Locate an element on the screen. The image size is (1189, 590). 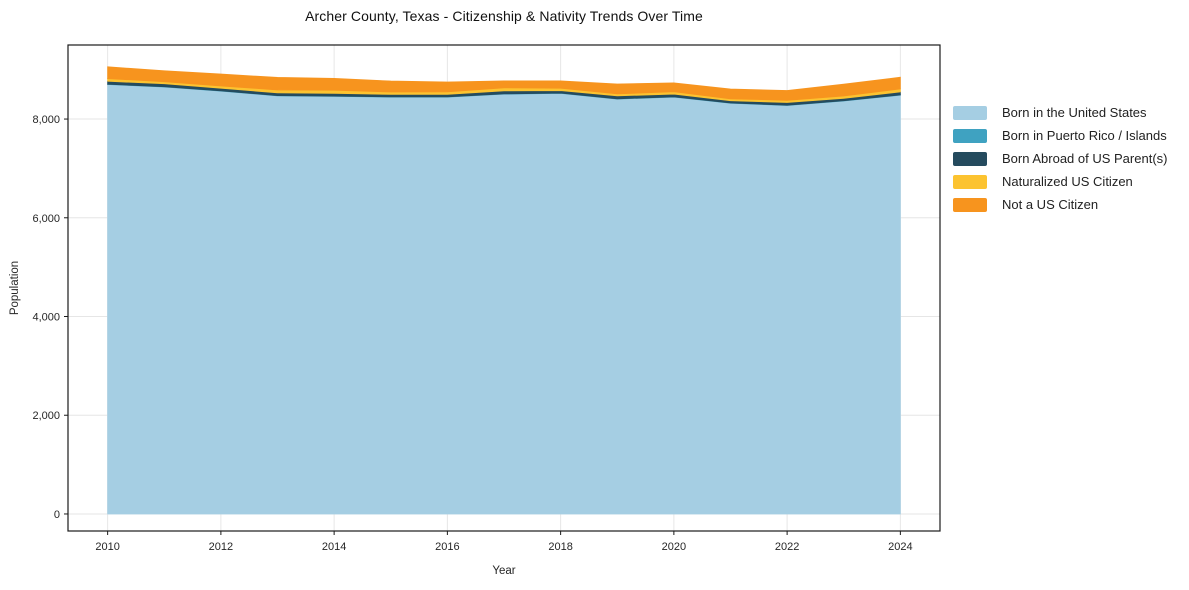
y-tick-label: 6,000 is located at coordinates (46, 219).